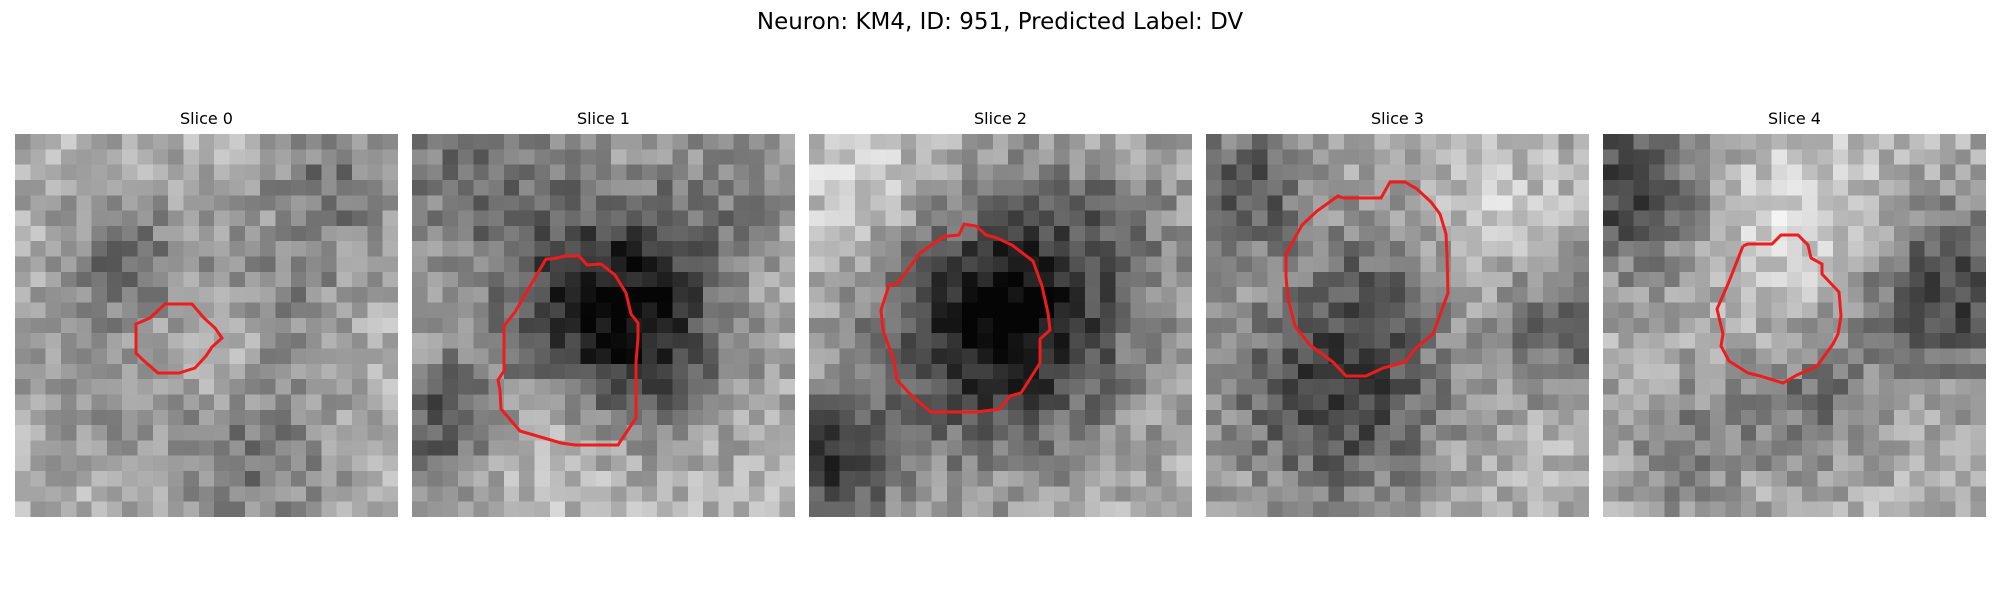 The height and width of the screenshot is (600, 2000). Describe the element at coordinates (1000, 118) in the screenshot. I see `slice-2-title: Slice 2` at that location.